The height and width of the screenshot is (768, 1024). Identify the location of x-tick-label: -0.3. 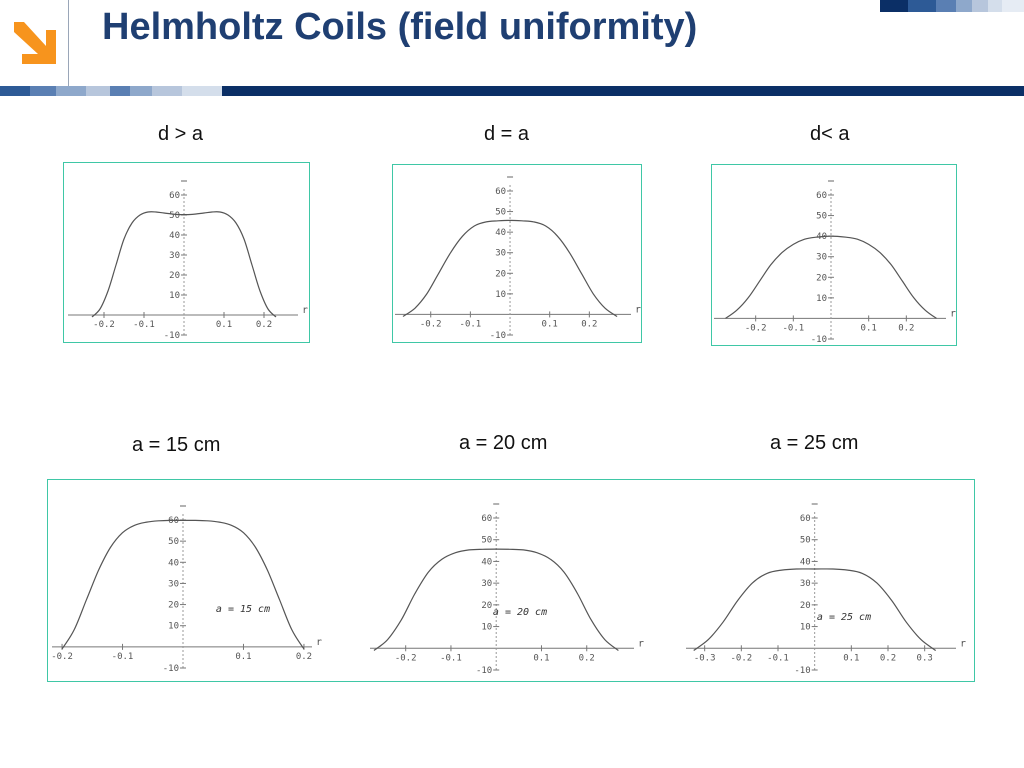
(705, 658).